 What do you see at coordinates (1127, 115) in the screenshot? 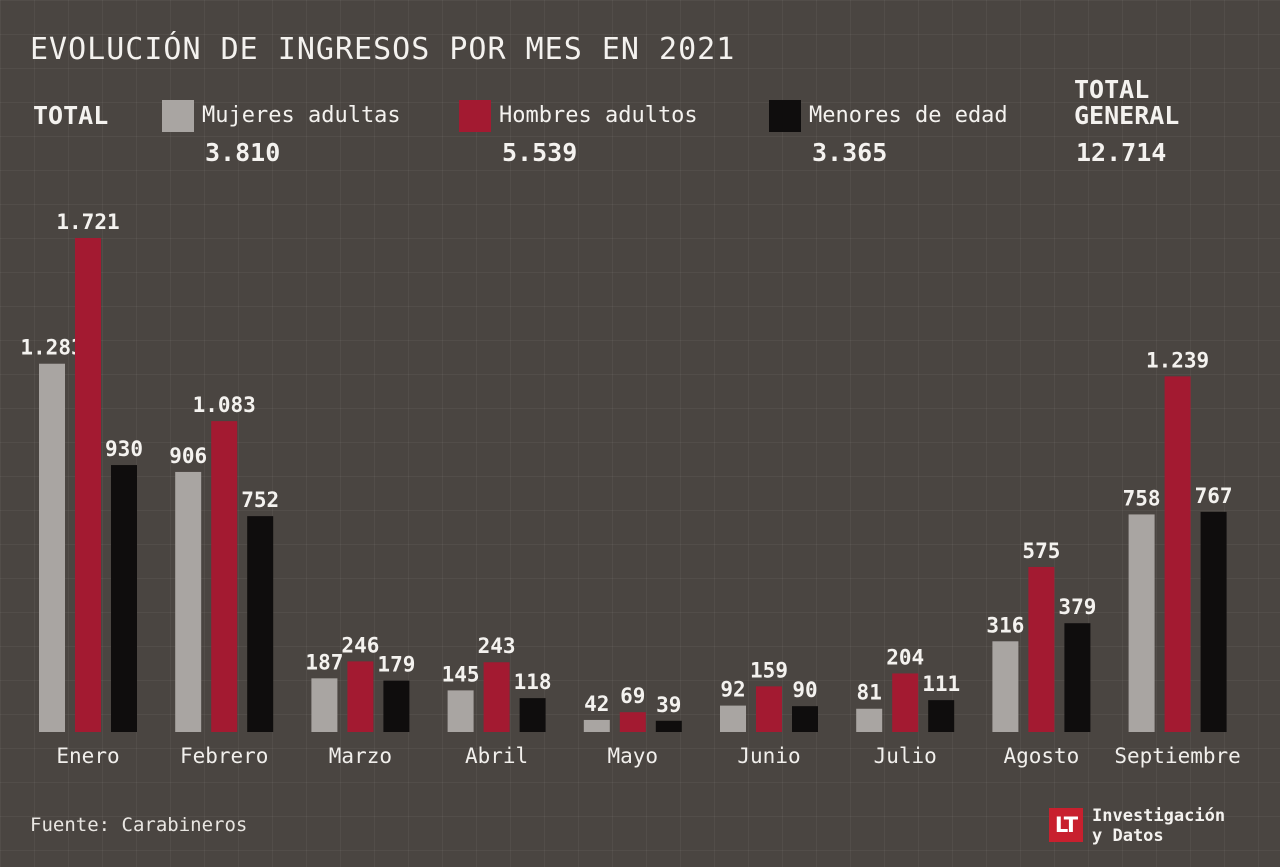
I see `grand-total-label-line2: GENERAL` at bounding box center [1127, 115].